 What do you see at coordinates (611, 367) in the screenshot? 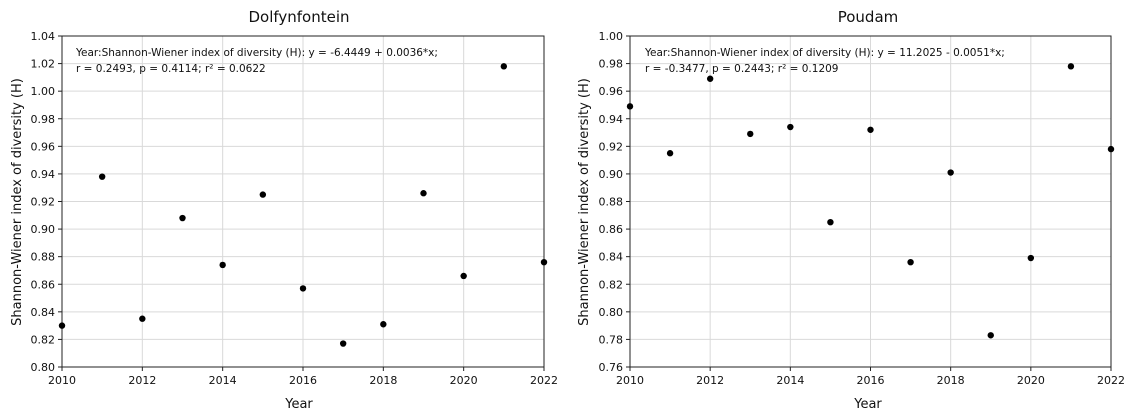
I see `y-tick-label: 0.76` at bounding box center [611, 367].